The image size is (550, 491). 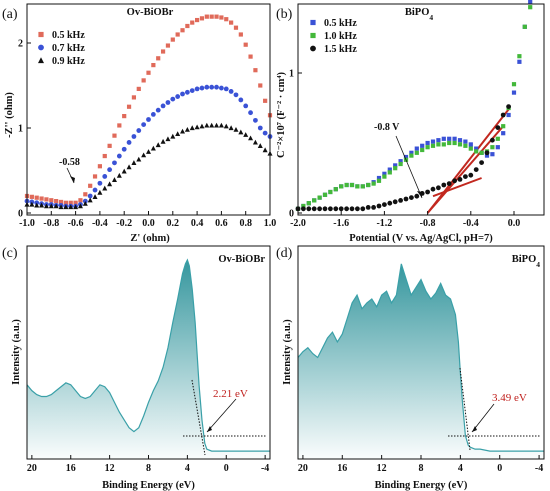 What do you see at coordinates (32, 468) in the screenshot?
I see `x-tick-label: 20` at bounding box center [32, 468].